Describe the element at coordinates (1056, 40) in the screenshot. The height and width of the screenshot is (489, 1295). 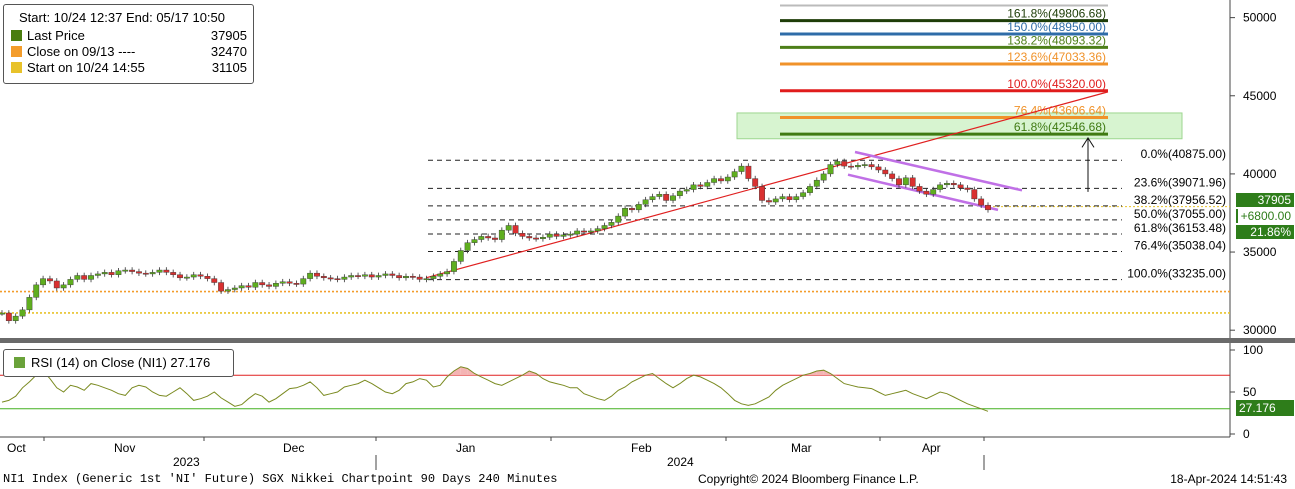
I see `fib-extension-label: 138.2%(48093.32)` at that location.